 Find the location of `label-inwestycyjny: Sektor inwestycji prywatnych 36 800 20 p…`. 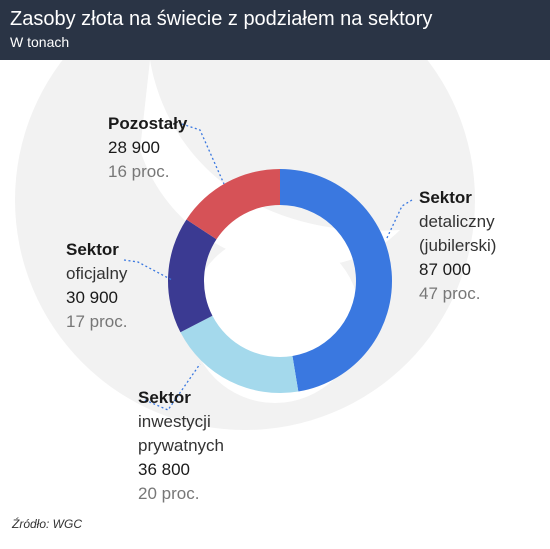

label-inwestycyjny: Sektor inwestycji prywatnych 36 800 20 p… is located at coordinates (181, 446).